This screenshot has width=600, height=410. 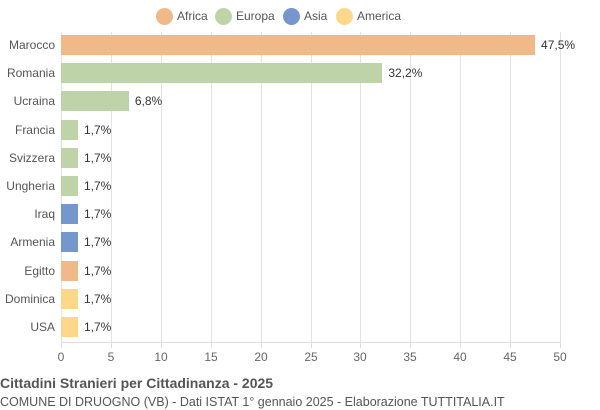 I want to click on x-tick-label: 30, so click(x=360, y=357).